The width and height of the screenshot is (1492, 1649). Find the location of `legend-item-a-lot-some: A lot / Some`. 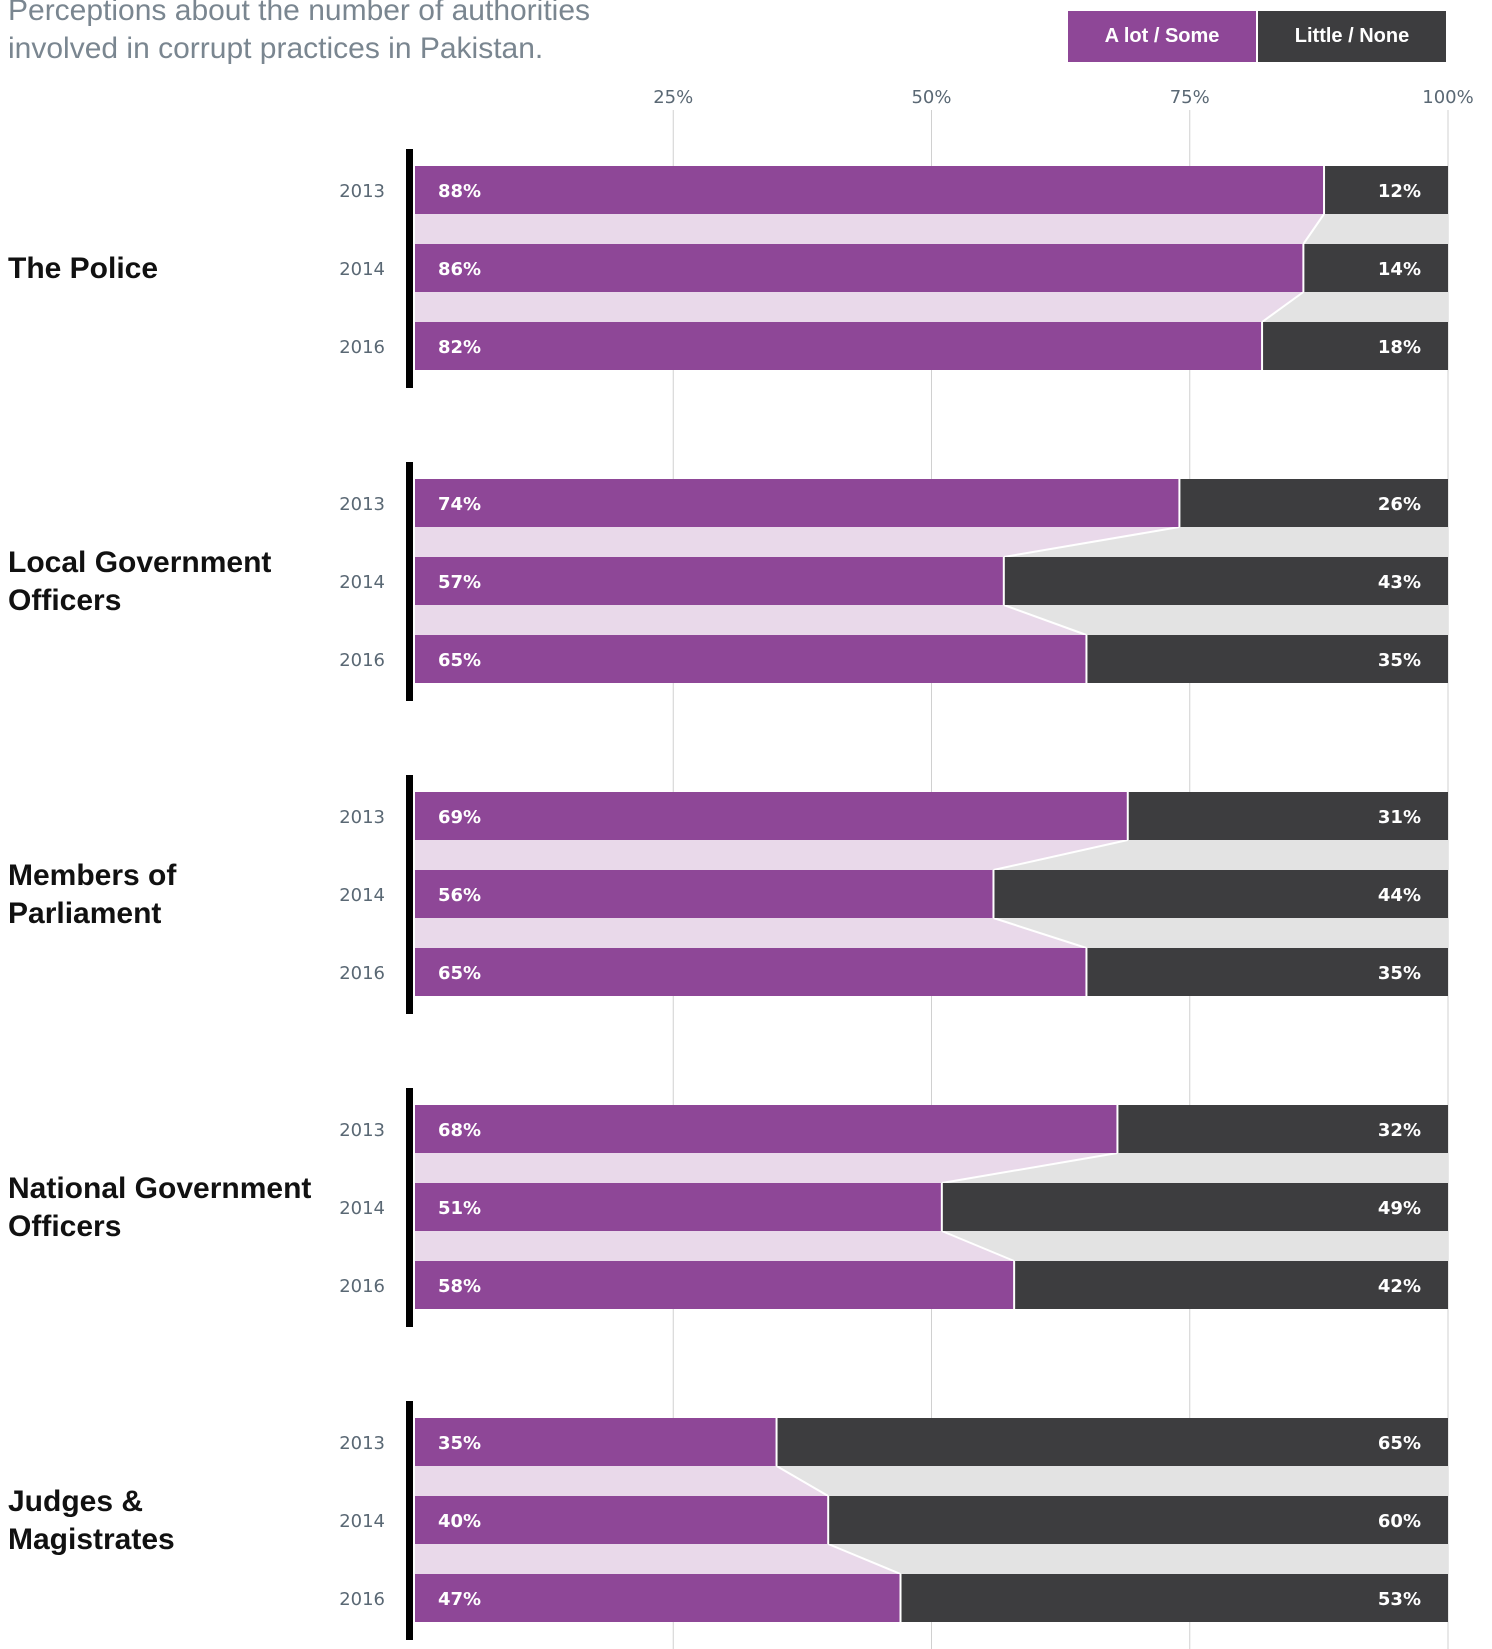

legend-item-a-lot-some: A lot / Some is located at coordinates (1162, 36).